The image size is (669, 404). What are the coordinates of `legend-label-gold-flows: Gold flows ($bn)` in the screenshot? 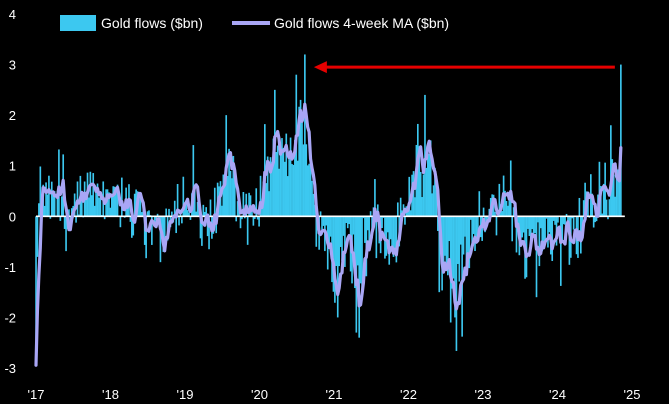 It's located at (152, 23).